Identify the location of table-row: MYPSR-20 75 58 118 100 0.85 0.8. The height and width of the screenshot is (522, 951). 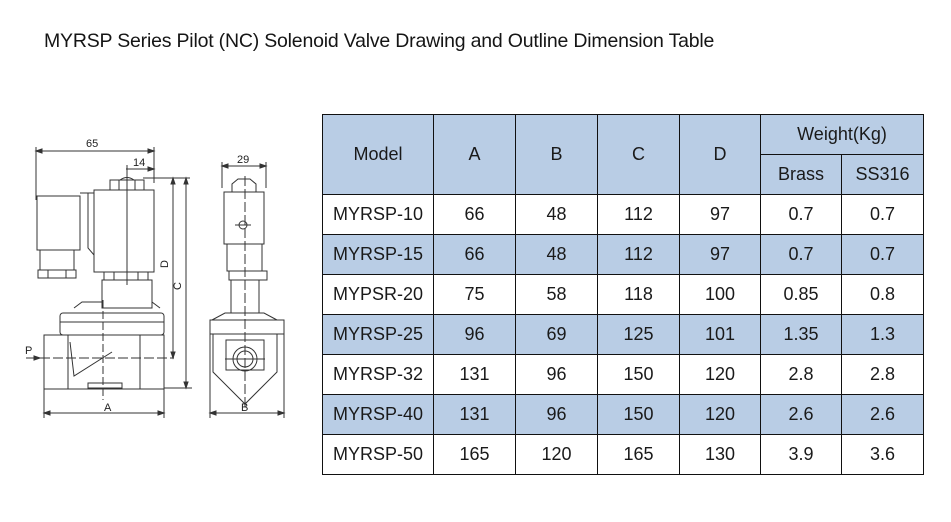
(623, 294).